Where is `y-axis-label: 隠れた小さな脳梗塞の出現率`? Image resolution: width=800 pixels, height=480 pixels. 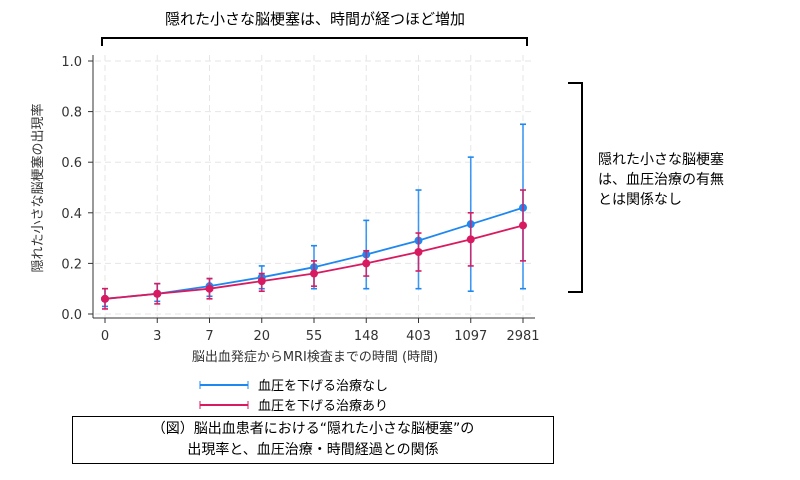
y-axis-label: 隠れた小さな脳梗塞の出現率 is located at coordinates (38, 187).